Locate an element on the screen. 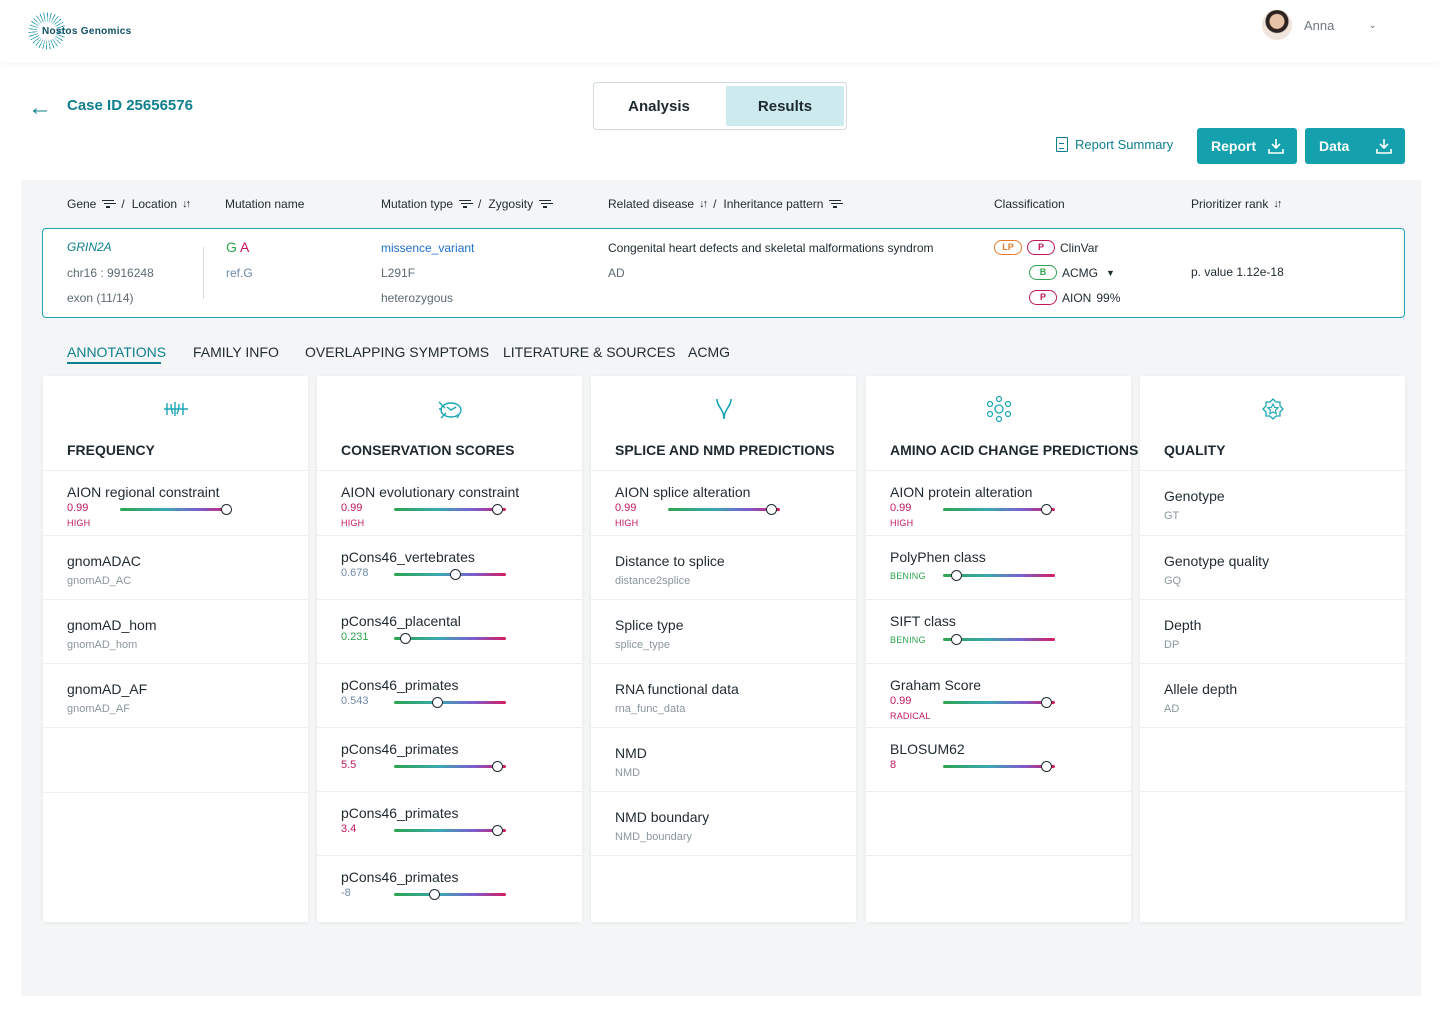 This screenshot has height=1024, width=1440. annotation-label: BLOSUM62 is located at coordinates (927, 749).